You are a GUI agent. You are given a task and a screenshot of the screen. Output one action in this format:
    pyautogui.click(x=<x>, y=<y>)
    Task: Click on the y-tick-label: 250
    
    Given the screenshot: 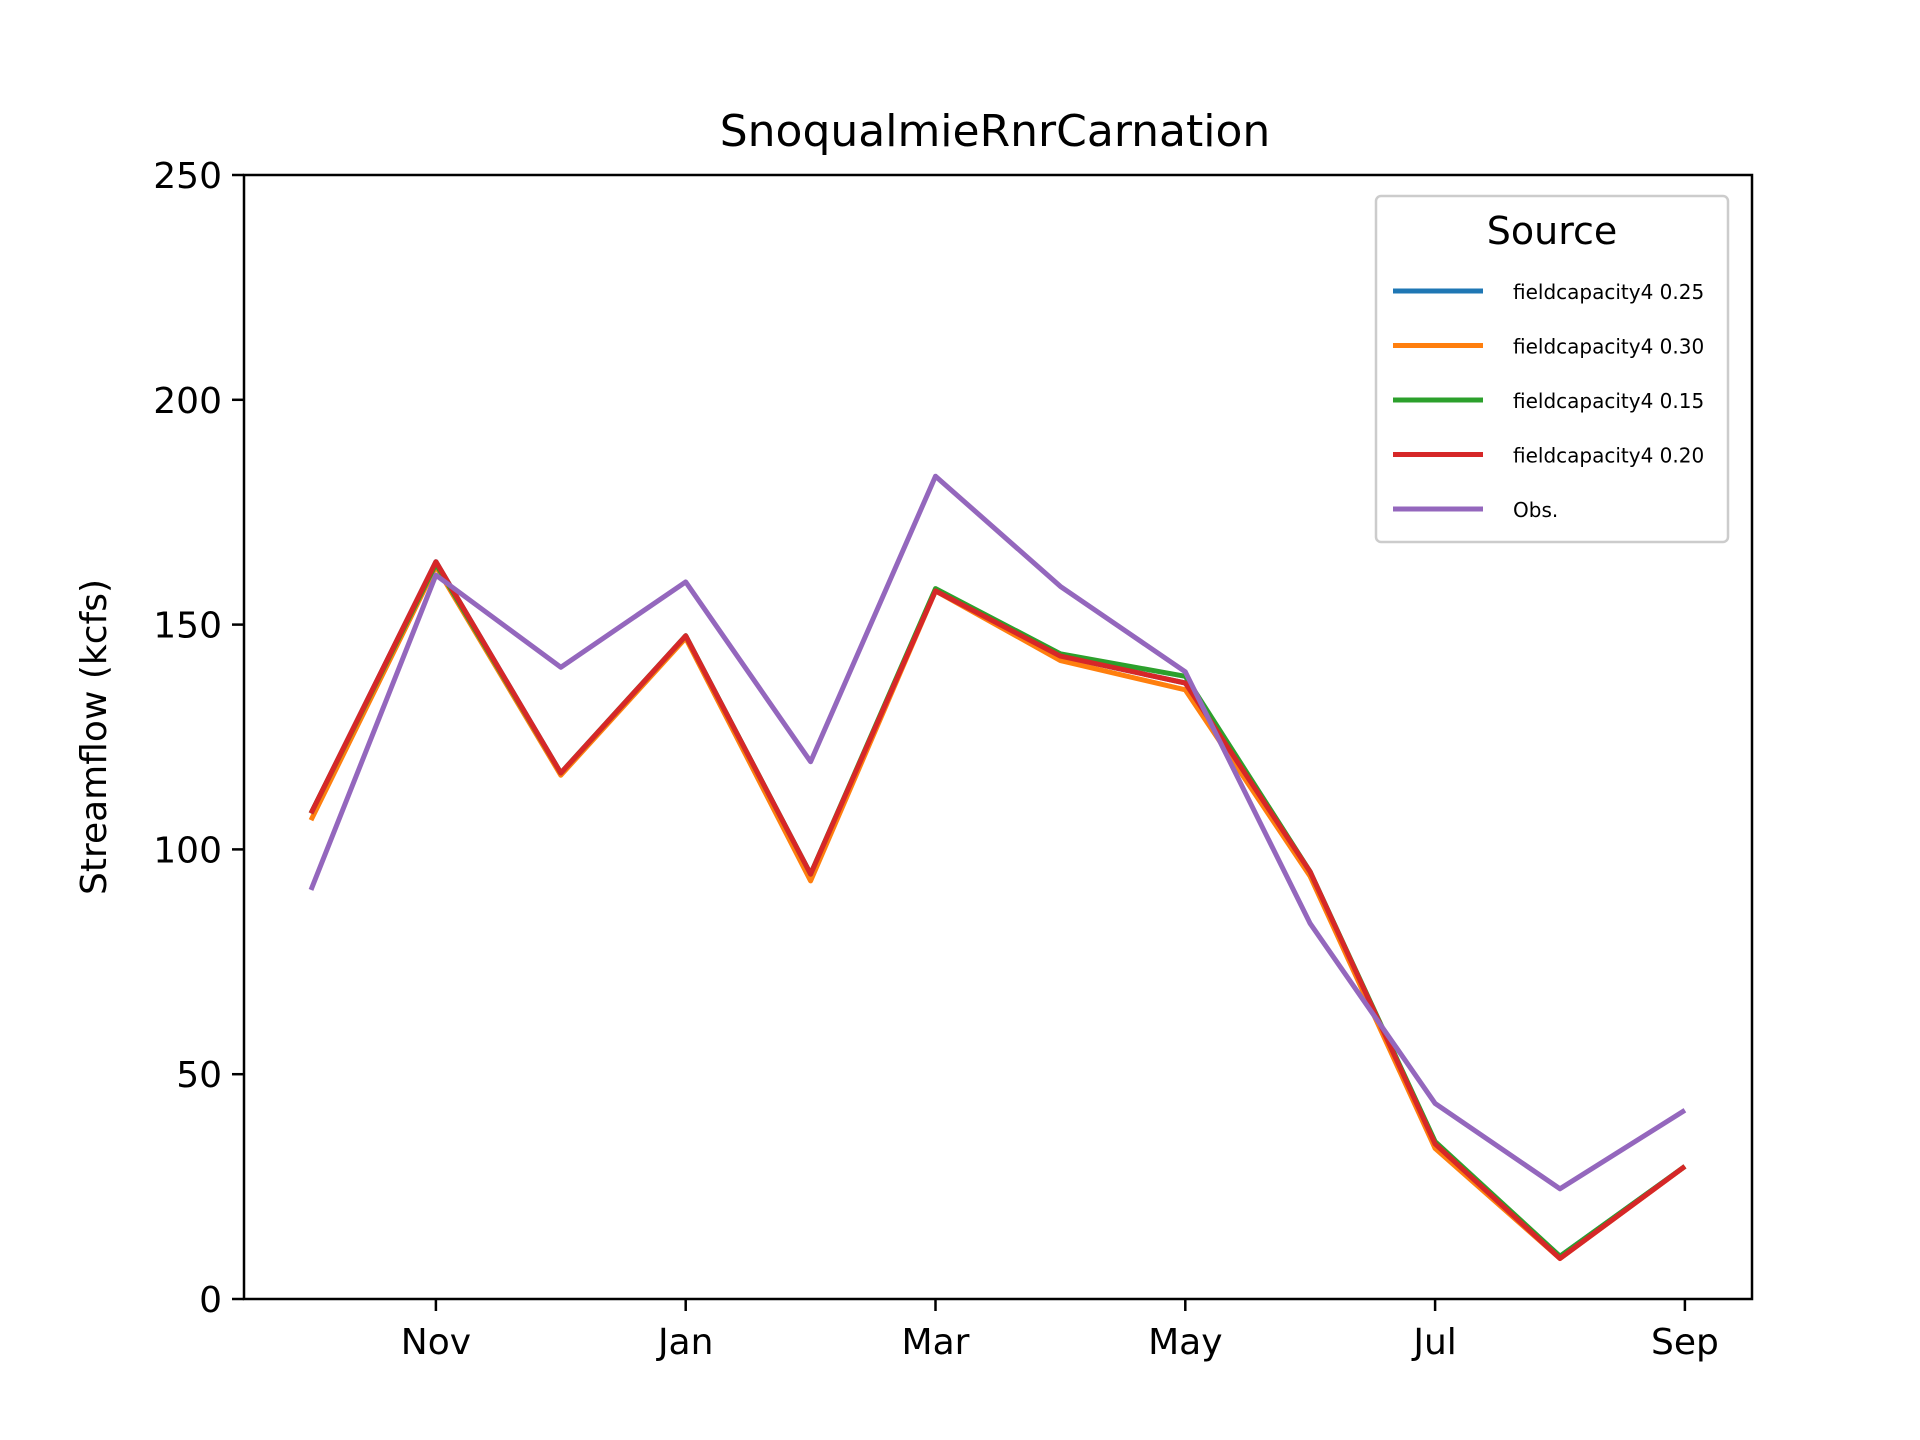 What is the action you would take?
    pyautogui.click(x=187, y=176)
    